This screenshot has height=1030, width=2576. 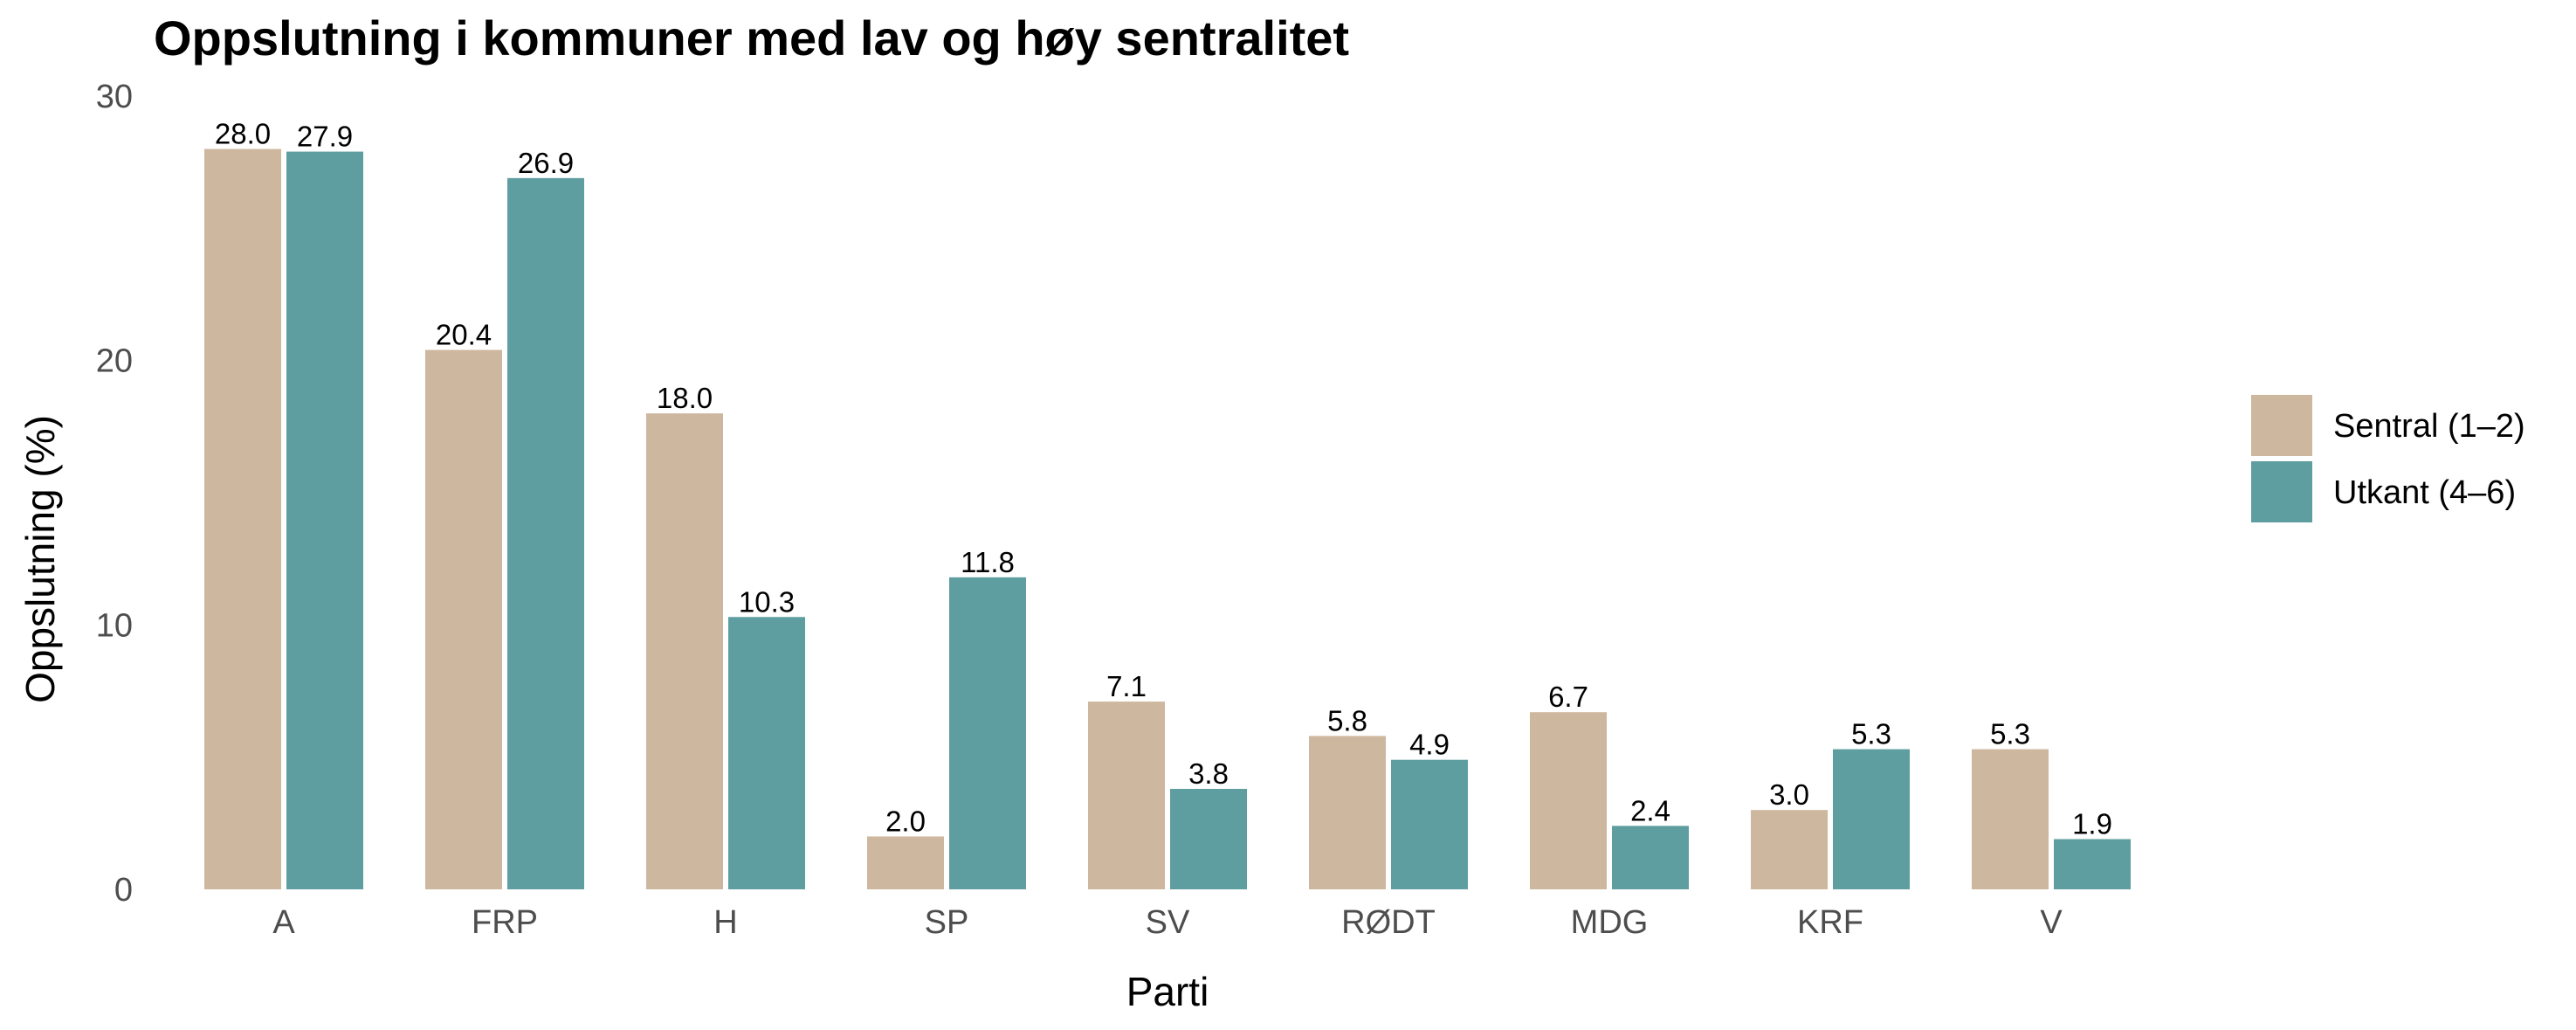 What do you see at coordinates (463, 619) in the screenshot?
I see `bar-sentral-frp` at bounding box center [463, 619].